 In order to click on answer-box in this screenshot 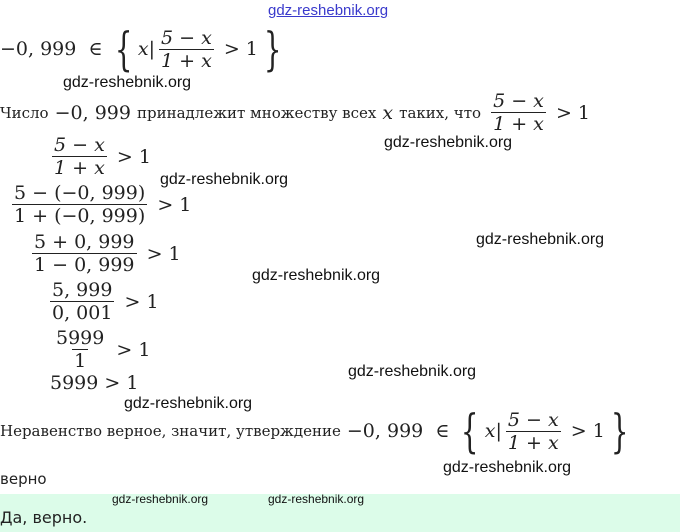, I will do `click(340, 513)`.